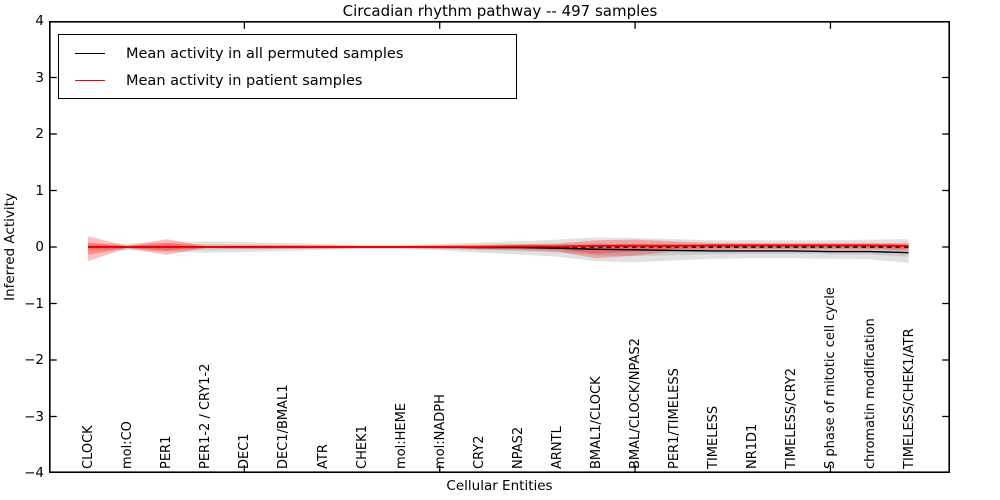  Describe the element at coordinates (909, 398) in the screenshot. I see `x-tick-label: TIMELESS/CHEK1/ATR` at that location.